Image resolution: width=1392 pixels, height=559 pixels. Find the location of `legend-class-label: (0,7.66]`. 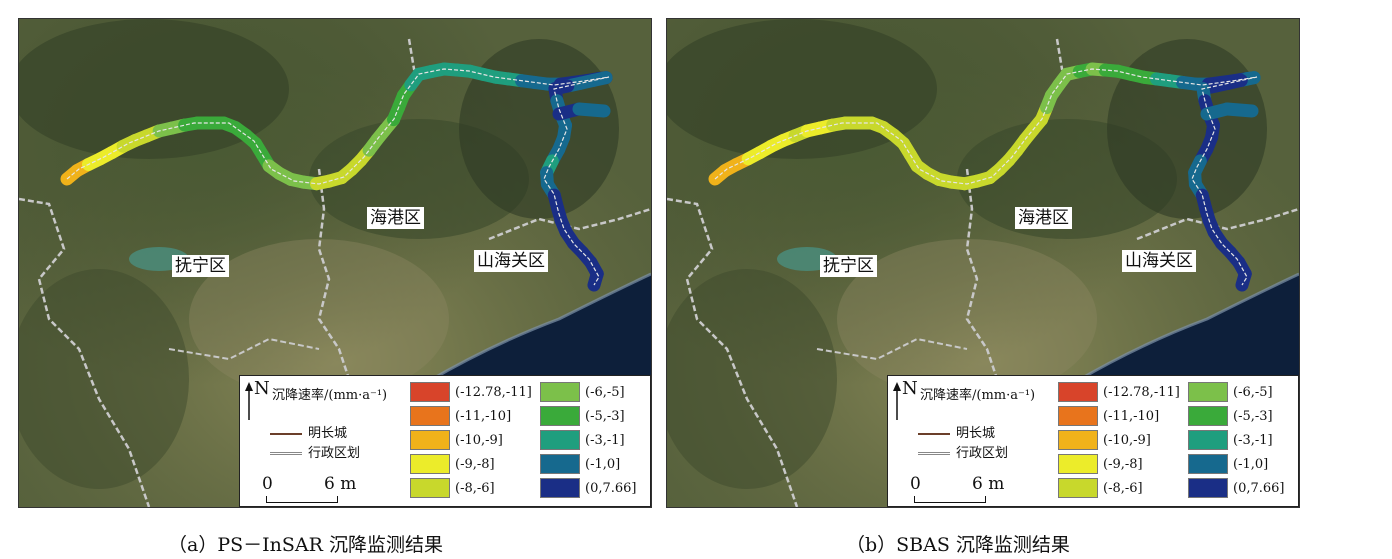

legend-class-label: (0,7.66] is located at coordinates (1259, 488).